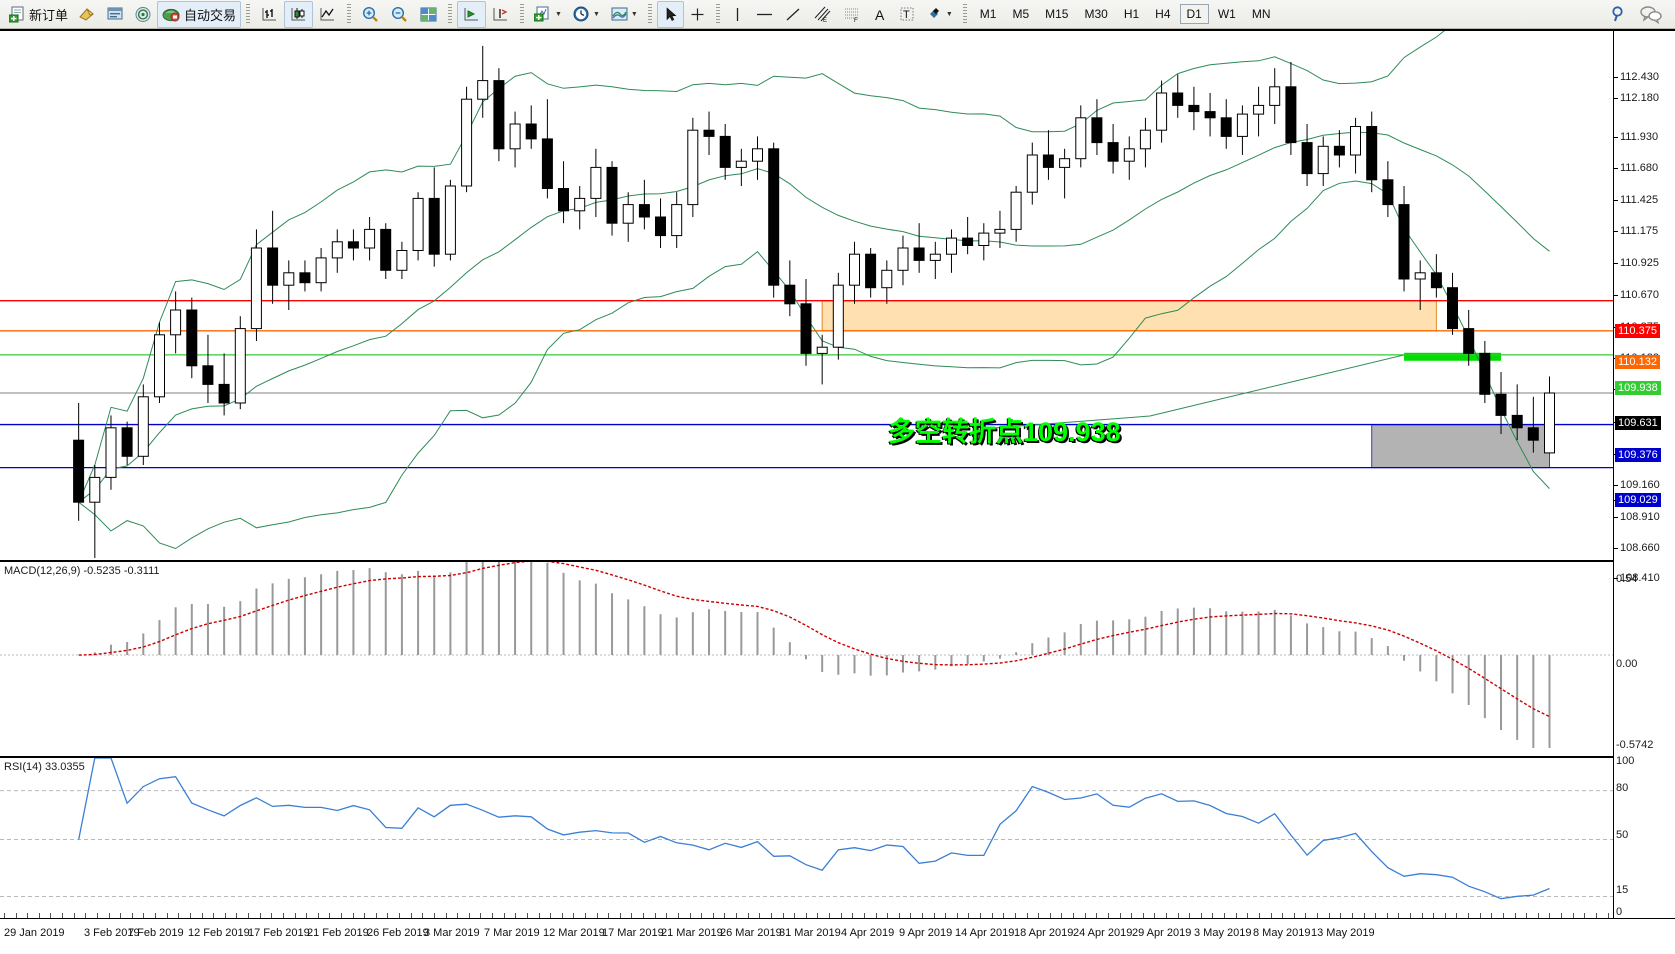  I want to click on templates-button: ▼, so click(624, 14).